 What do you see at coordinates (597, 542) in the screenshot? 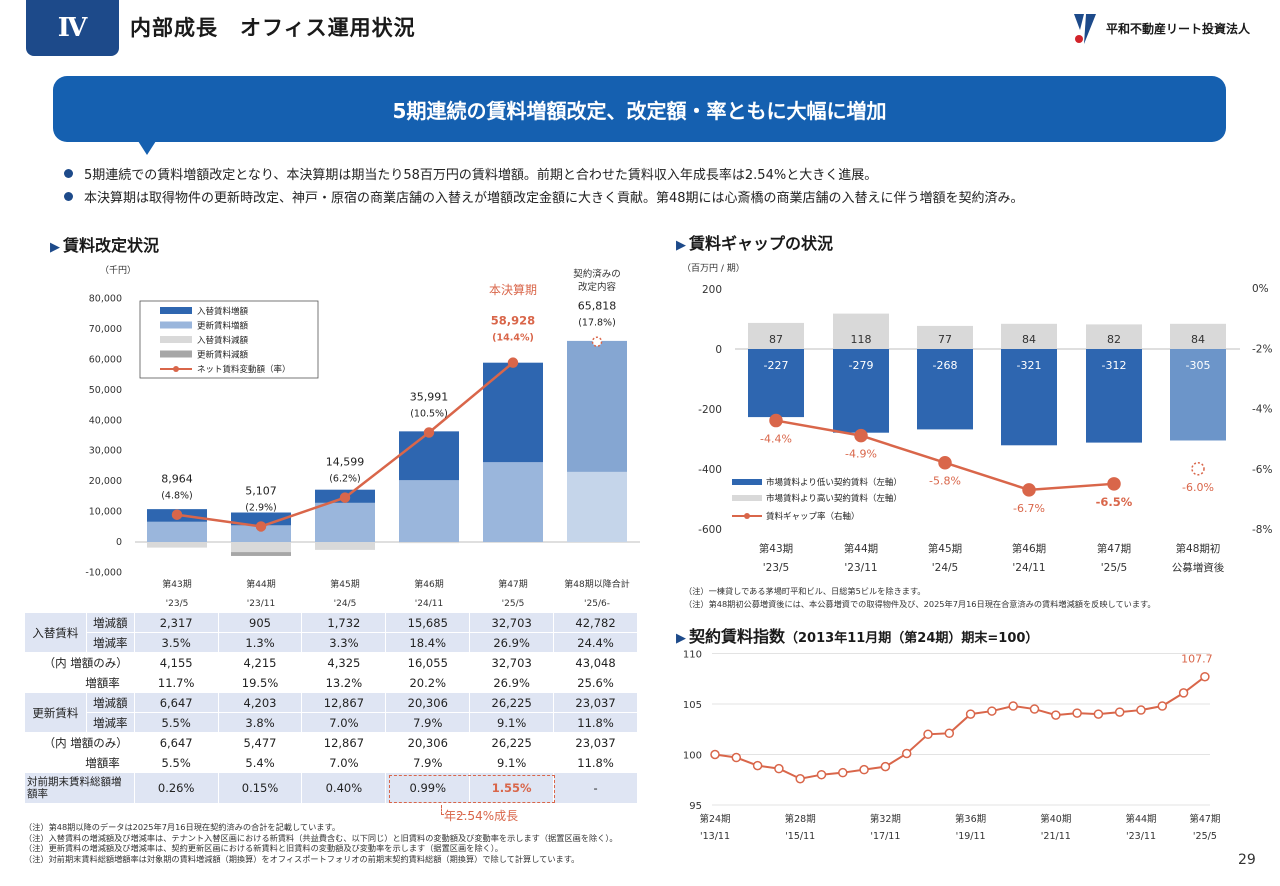
I see `bar-replacement-decrease` at bounding box center [597, 542].